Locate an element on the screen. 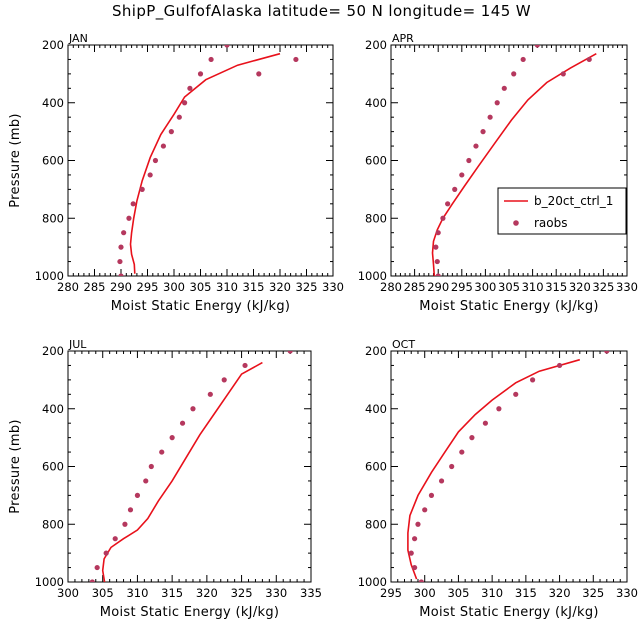 This screenshot has height=640, width=643. panel-label: OCT is located at coordinates (403, 344).